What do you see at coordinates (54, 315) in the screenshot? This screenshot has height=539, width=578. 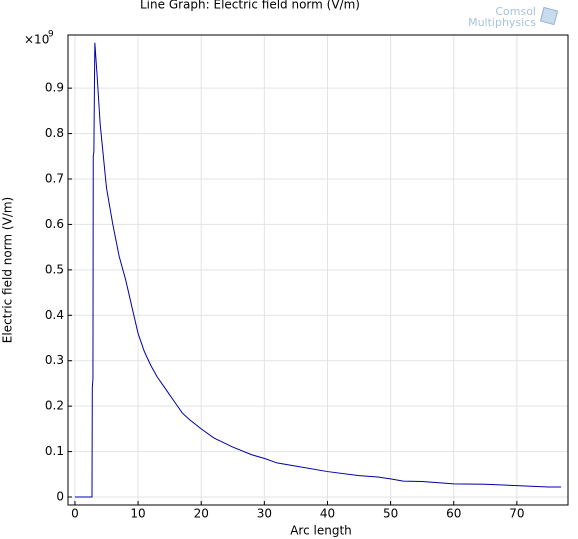 I see `y-tick-label: 0.4` at bounding box center [54, 315].